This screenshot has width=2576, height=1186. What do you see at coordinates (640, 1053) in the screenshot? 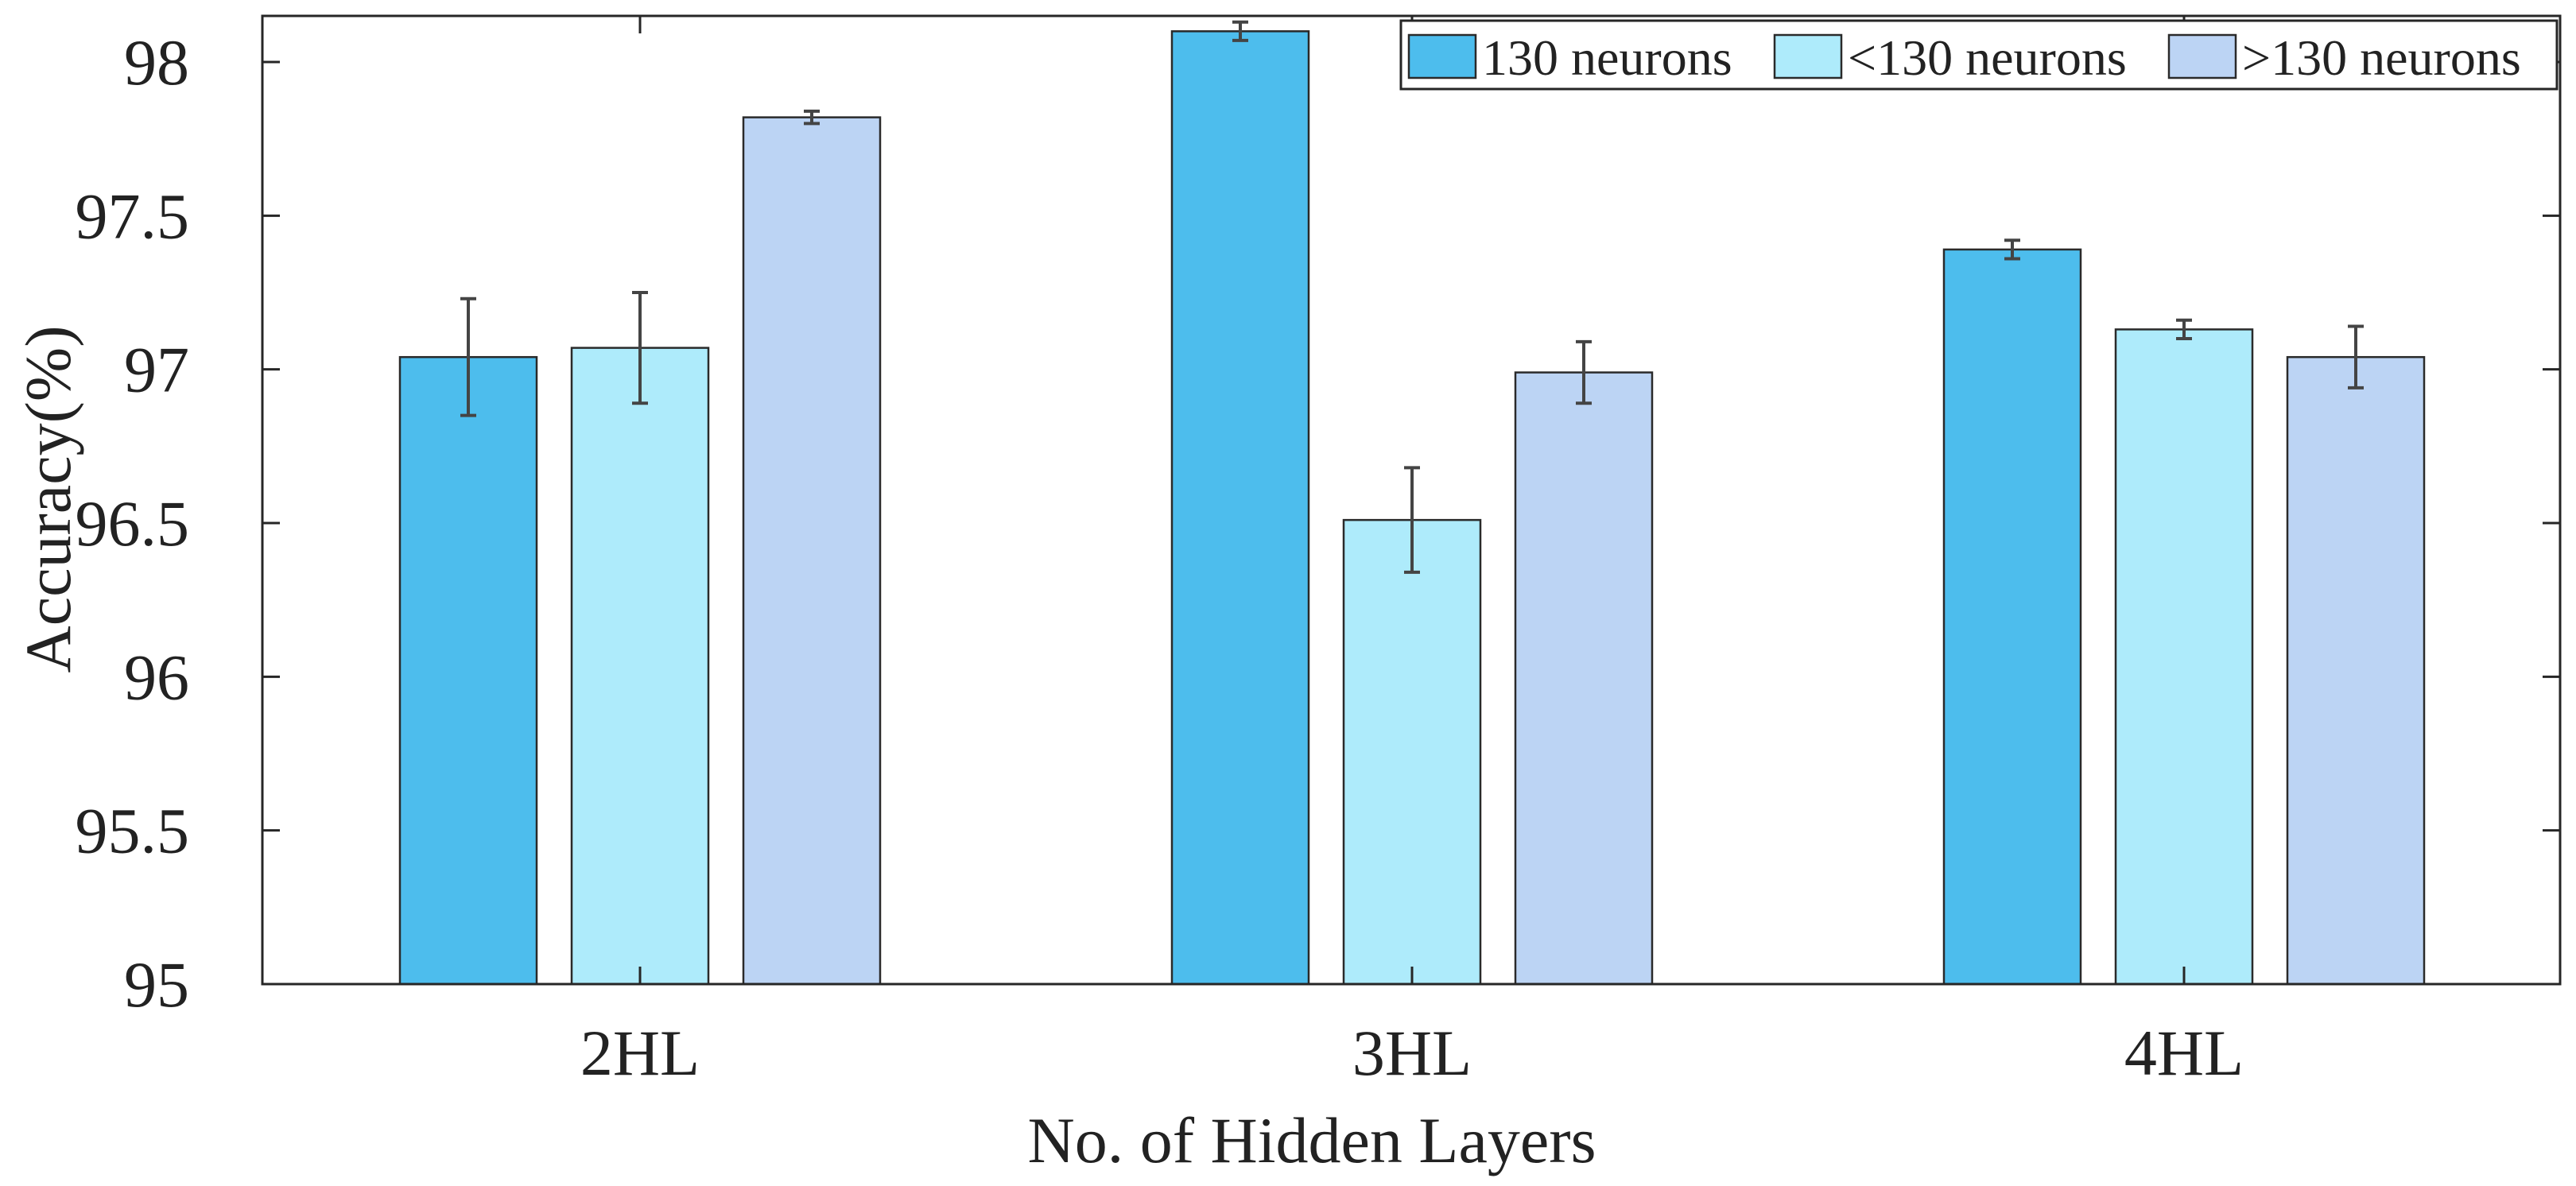
I see `x-tick-label: 2HL` at bounding box center [640, 1053].